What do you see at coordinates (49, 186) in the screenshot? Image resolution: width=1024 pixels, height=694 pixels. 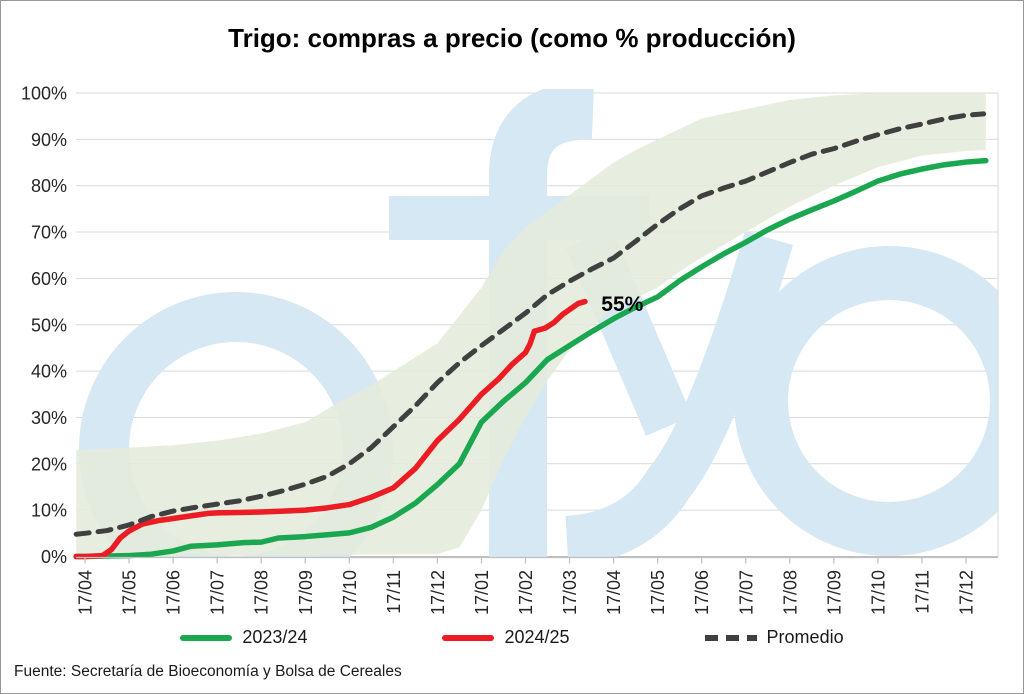 I see `y-axis-tick-label: 80%` at bounding box center [49, 186].